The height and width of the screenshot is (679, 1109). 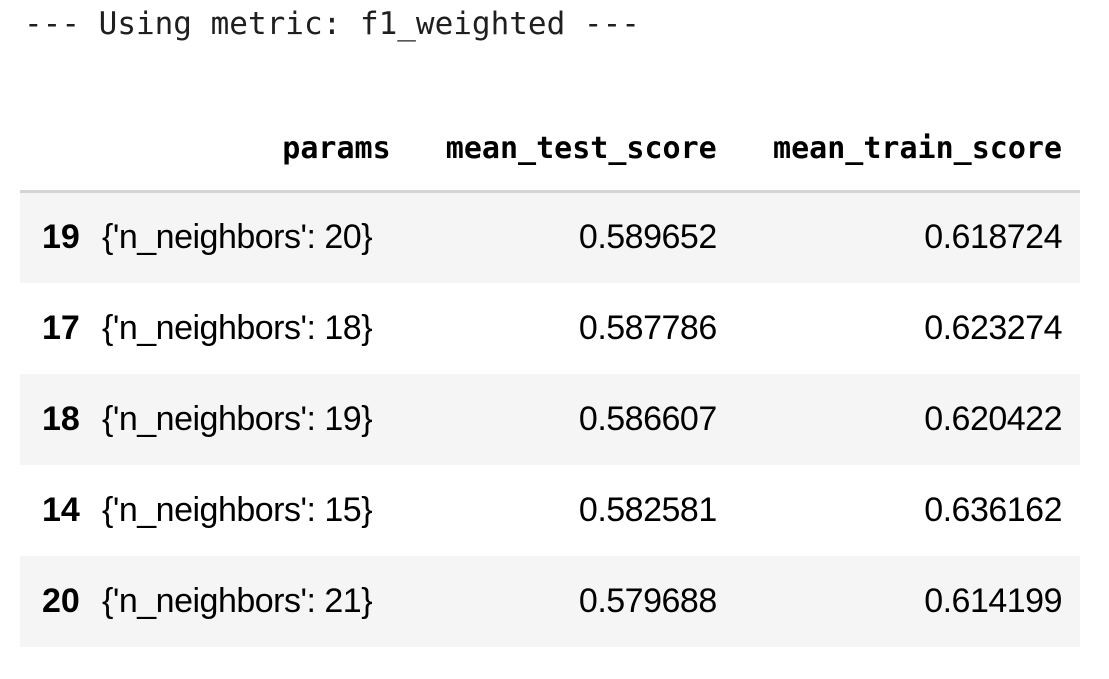 I want to click on table-row: 20 {'n_neighbors': 21} 0.579688 0.614199, so click(x=550, y=601).